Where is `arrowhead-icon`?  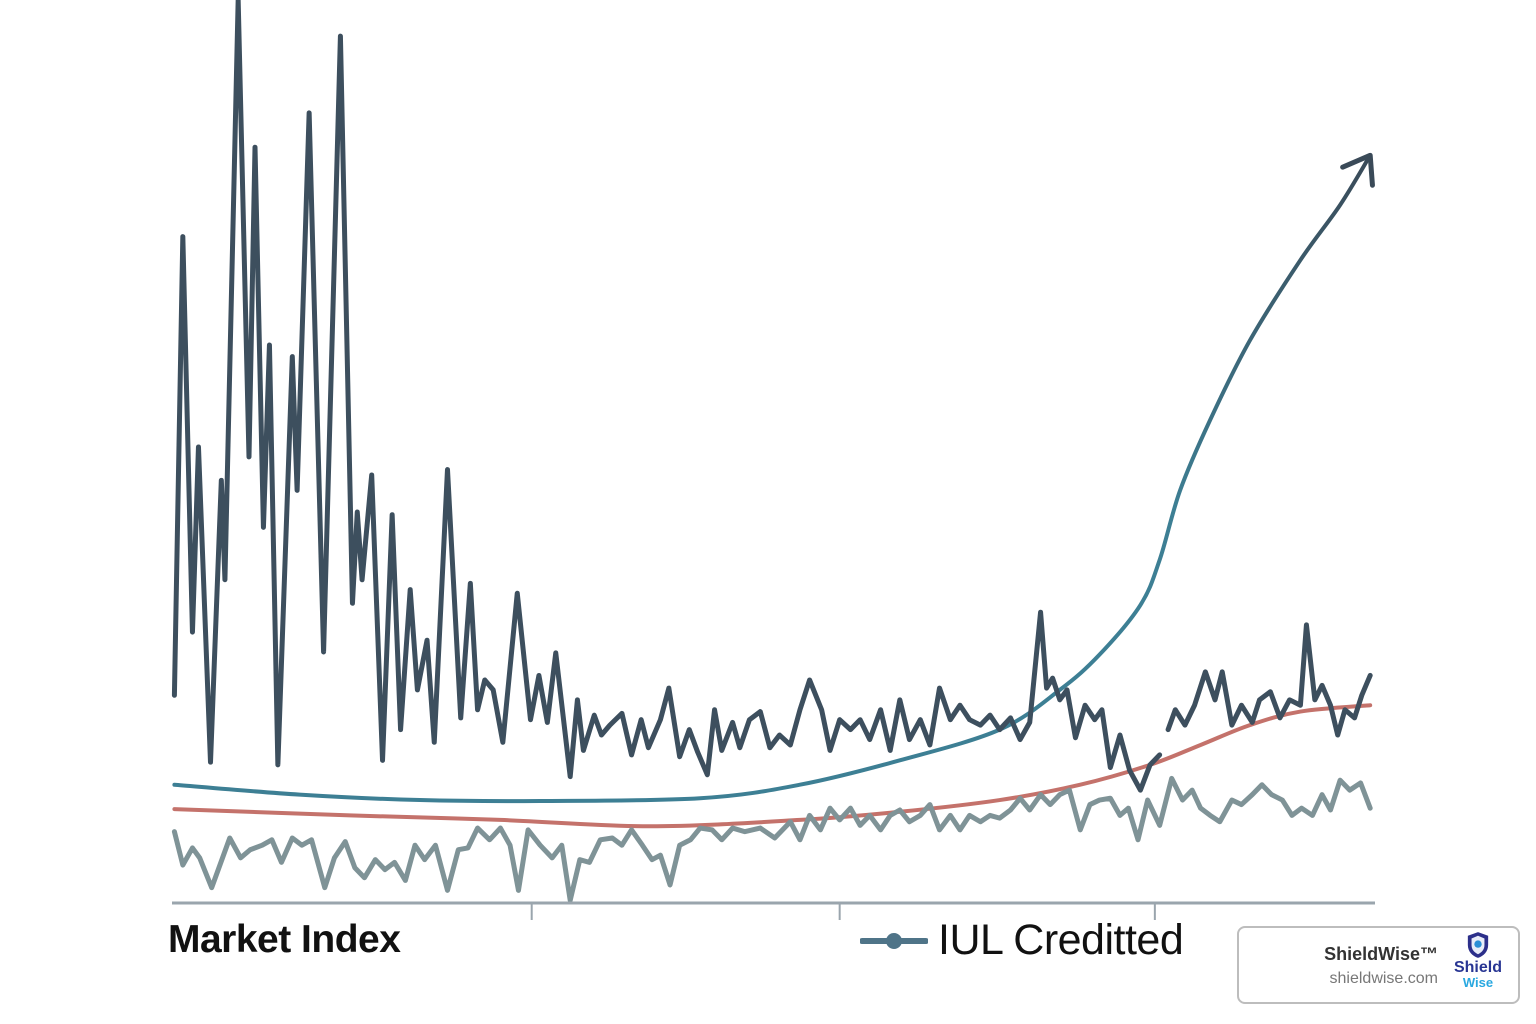
arrowhead-icon is located at coordinates (1357, 170).